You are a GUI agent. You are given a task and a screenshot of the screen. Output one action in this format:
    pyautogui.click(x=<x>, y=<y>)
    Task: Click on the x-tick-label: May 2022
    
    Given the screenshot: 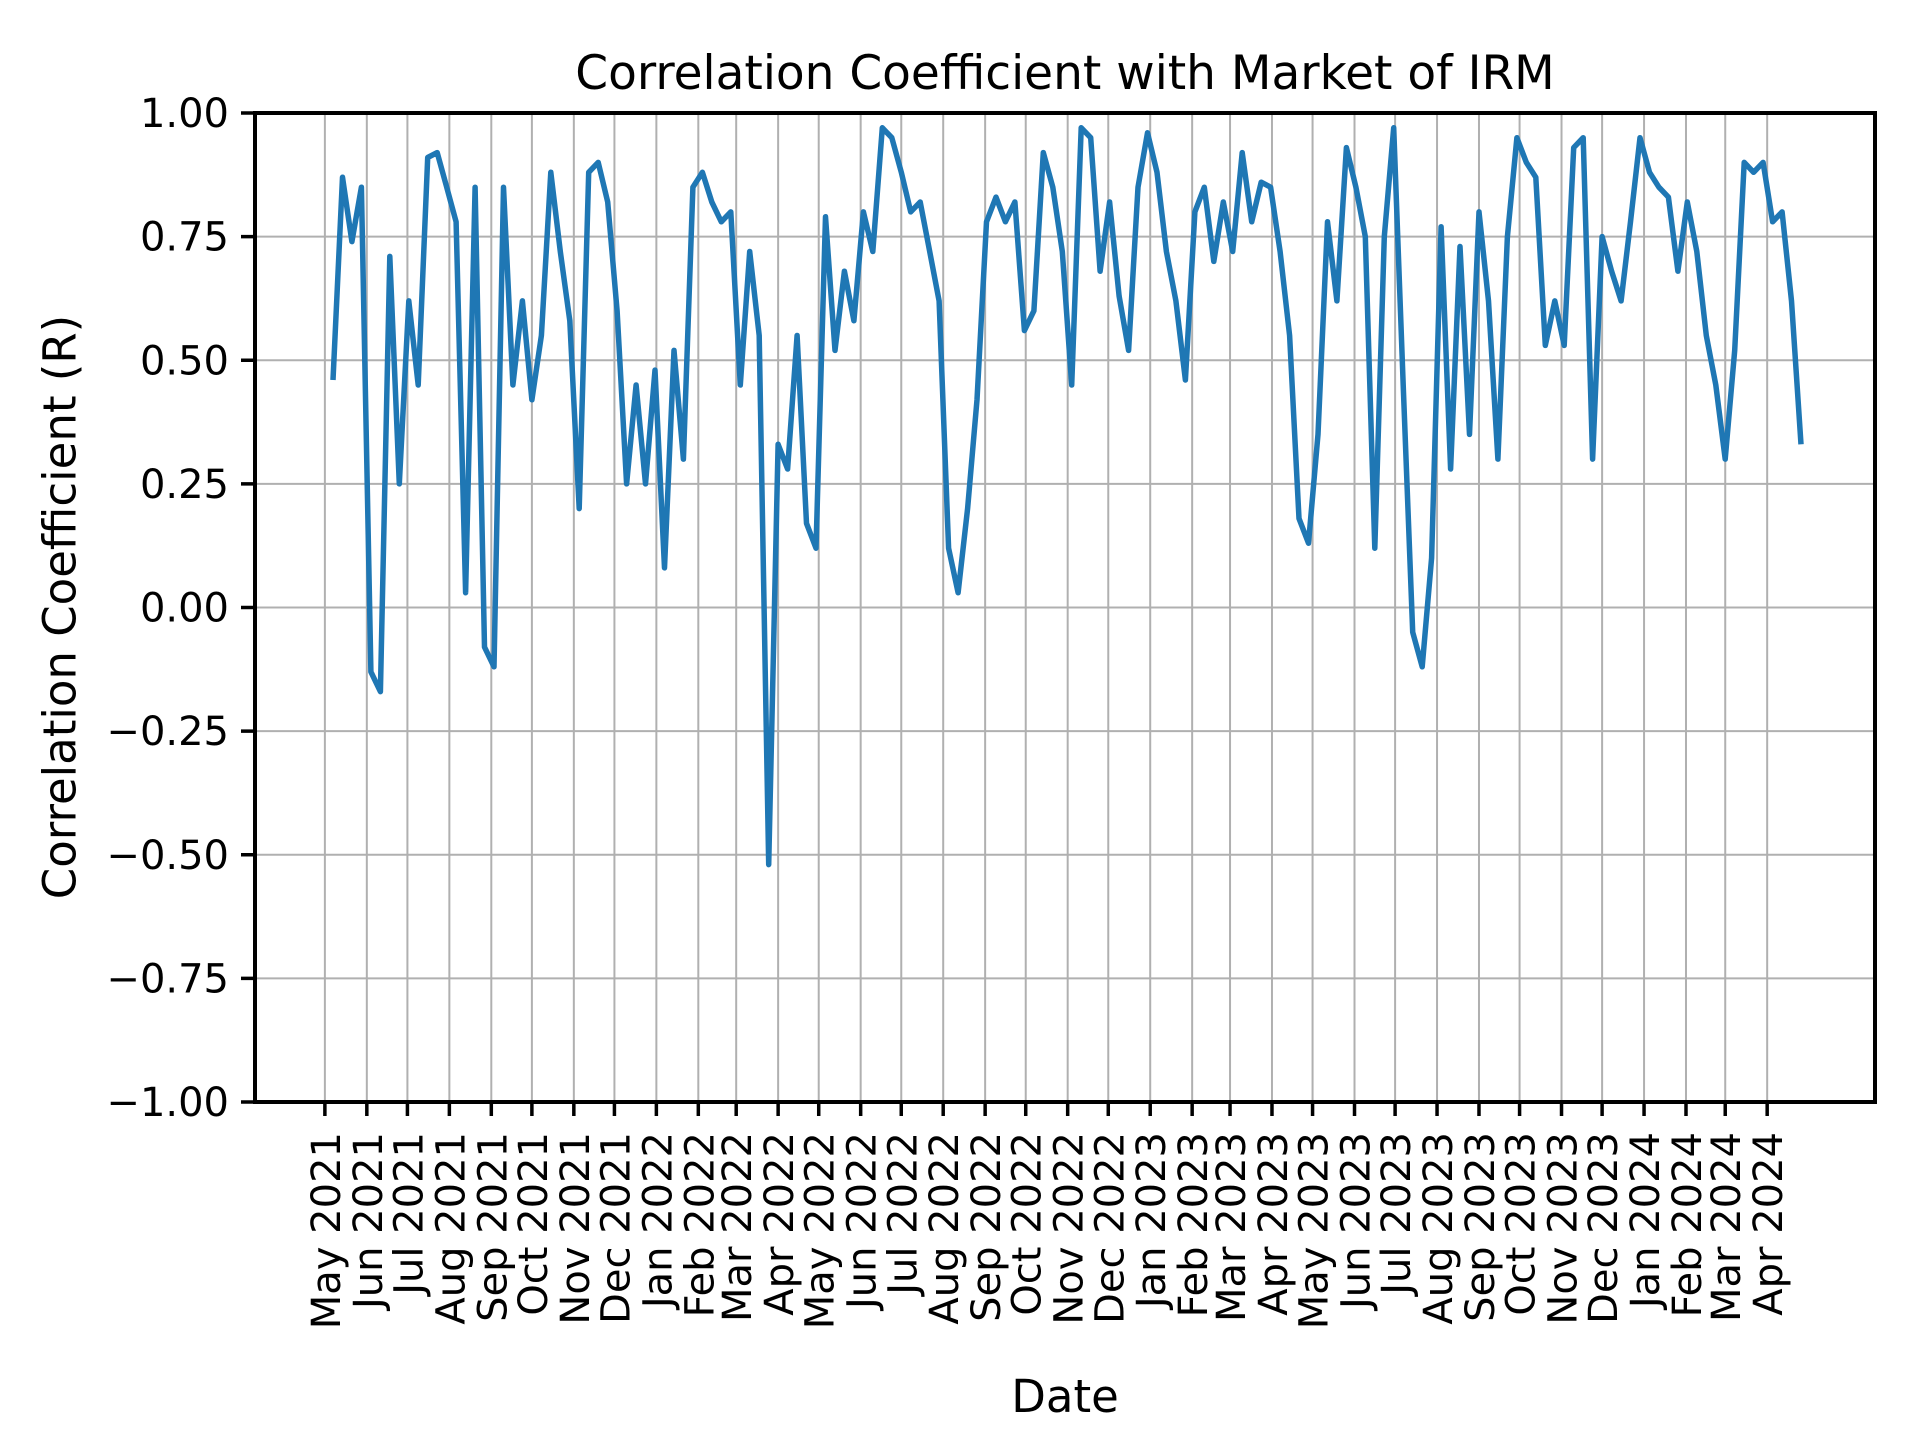 What is the action you would take?
    pyautogui.click(x=821, y=1230)
    